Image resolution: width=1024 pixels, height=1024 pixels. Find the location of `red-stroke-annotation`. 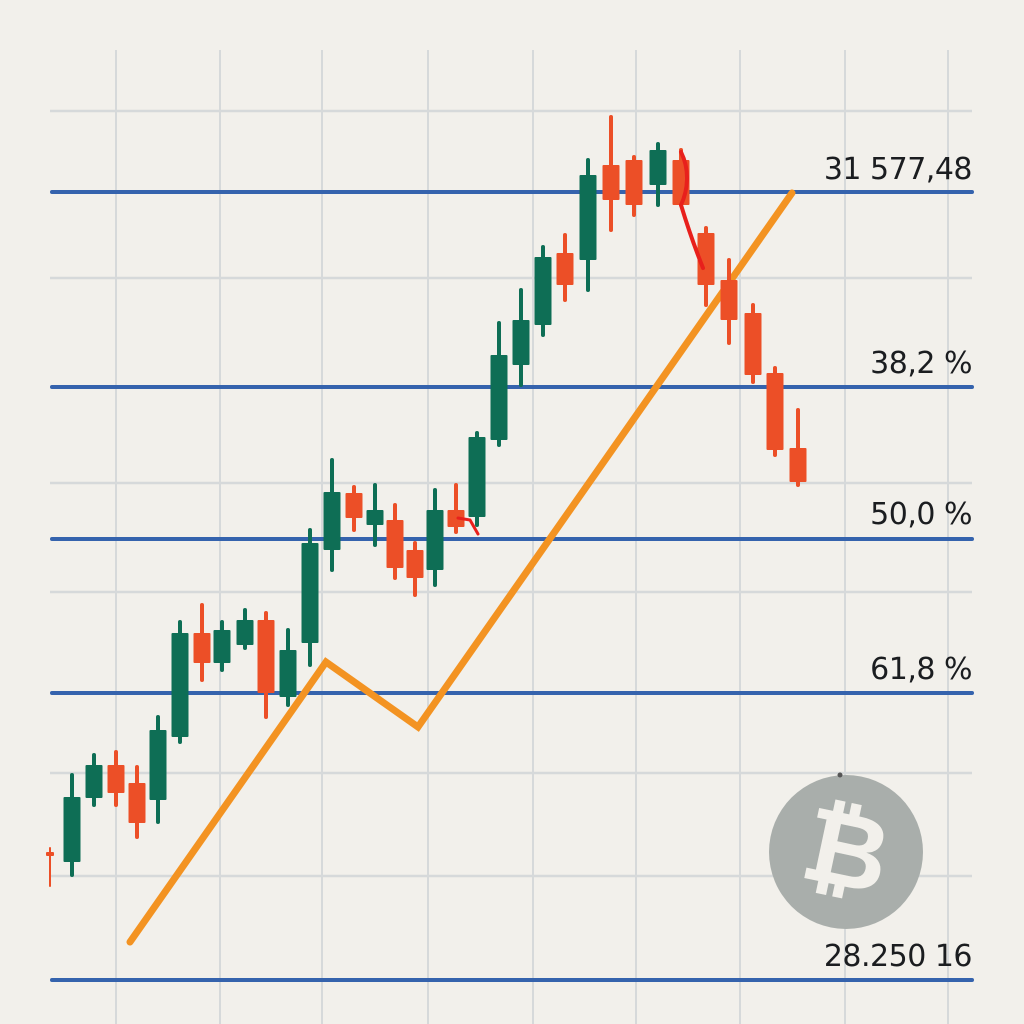

red-stroke-annotation is located at coordinates (580, 343).